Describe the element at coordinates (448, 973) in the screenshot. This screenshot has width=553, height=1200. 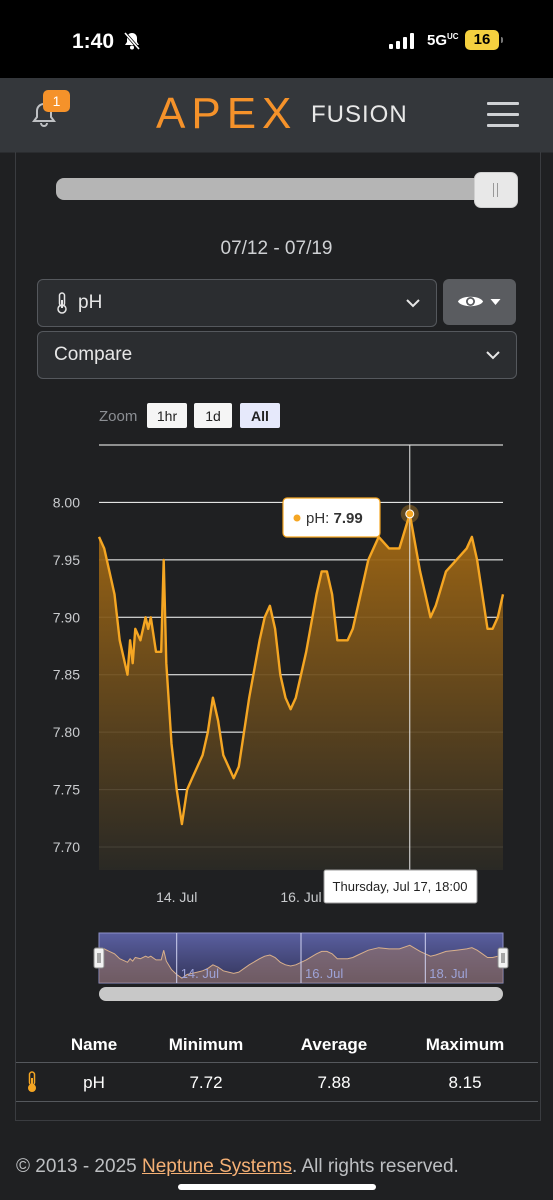
I see `navigator-label: 18. Jul` at that location.